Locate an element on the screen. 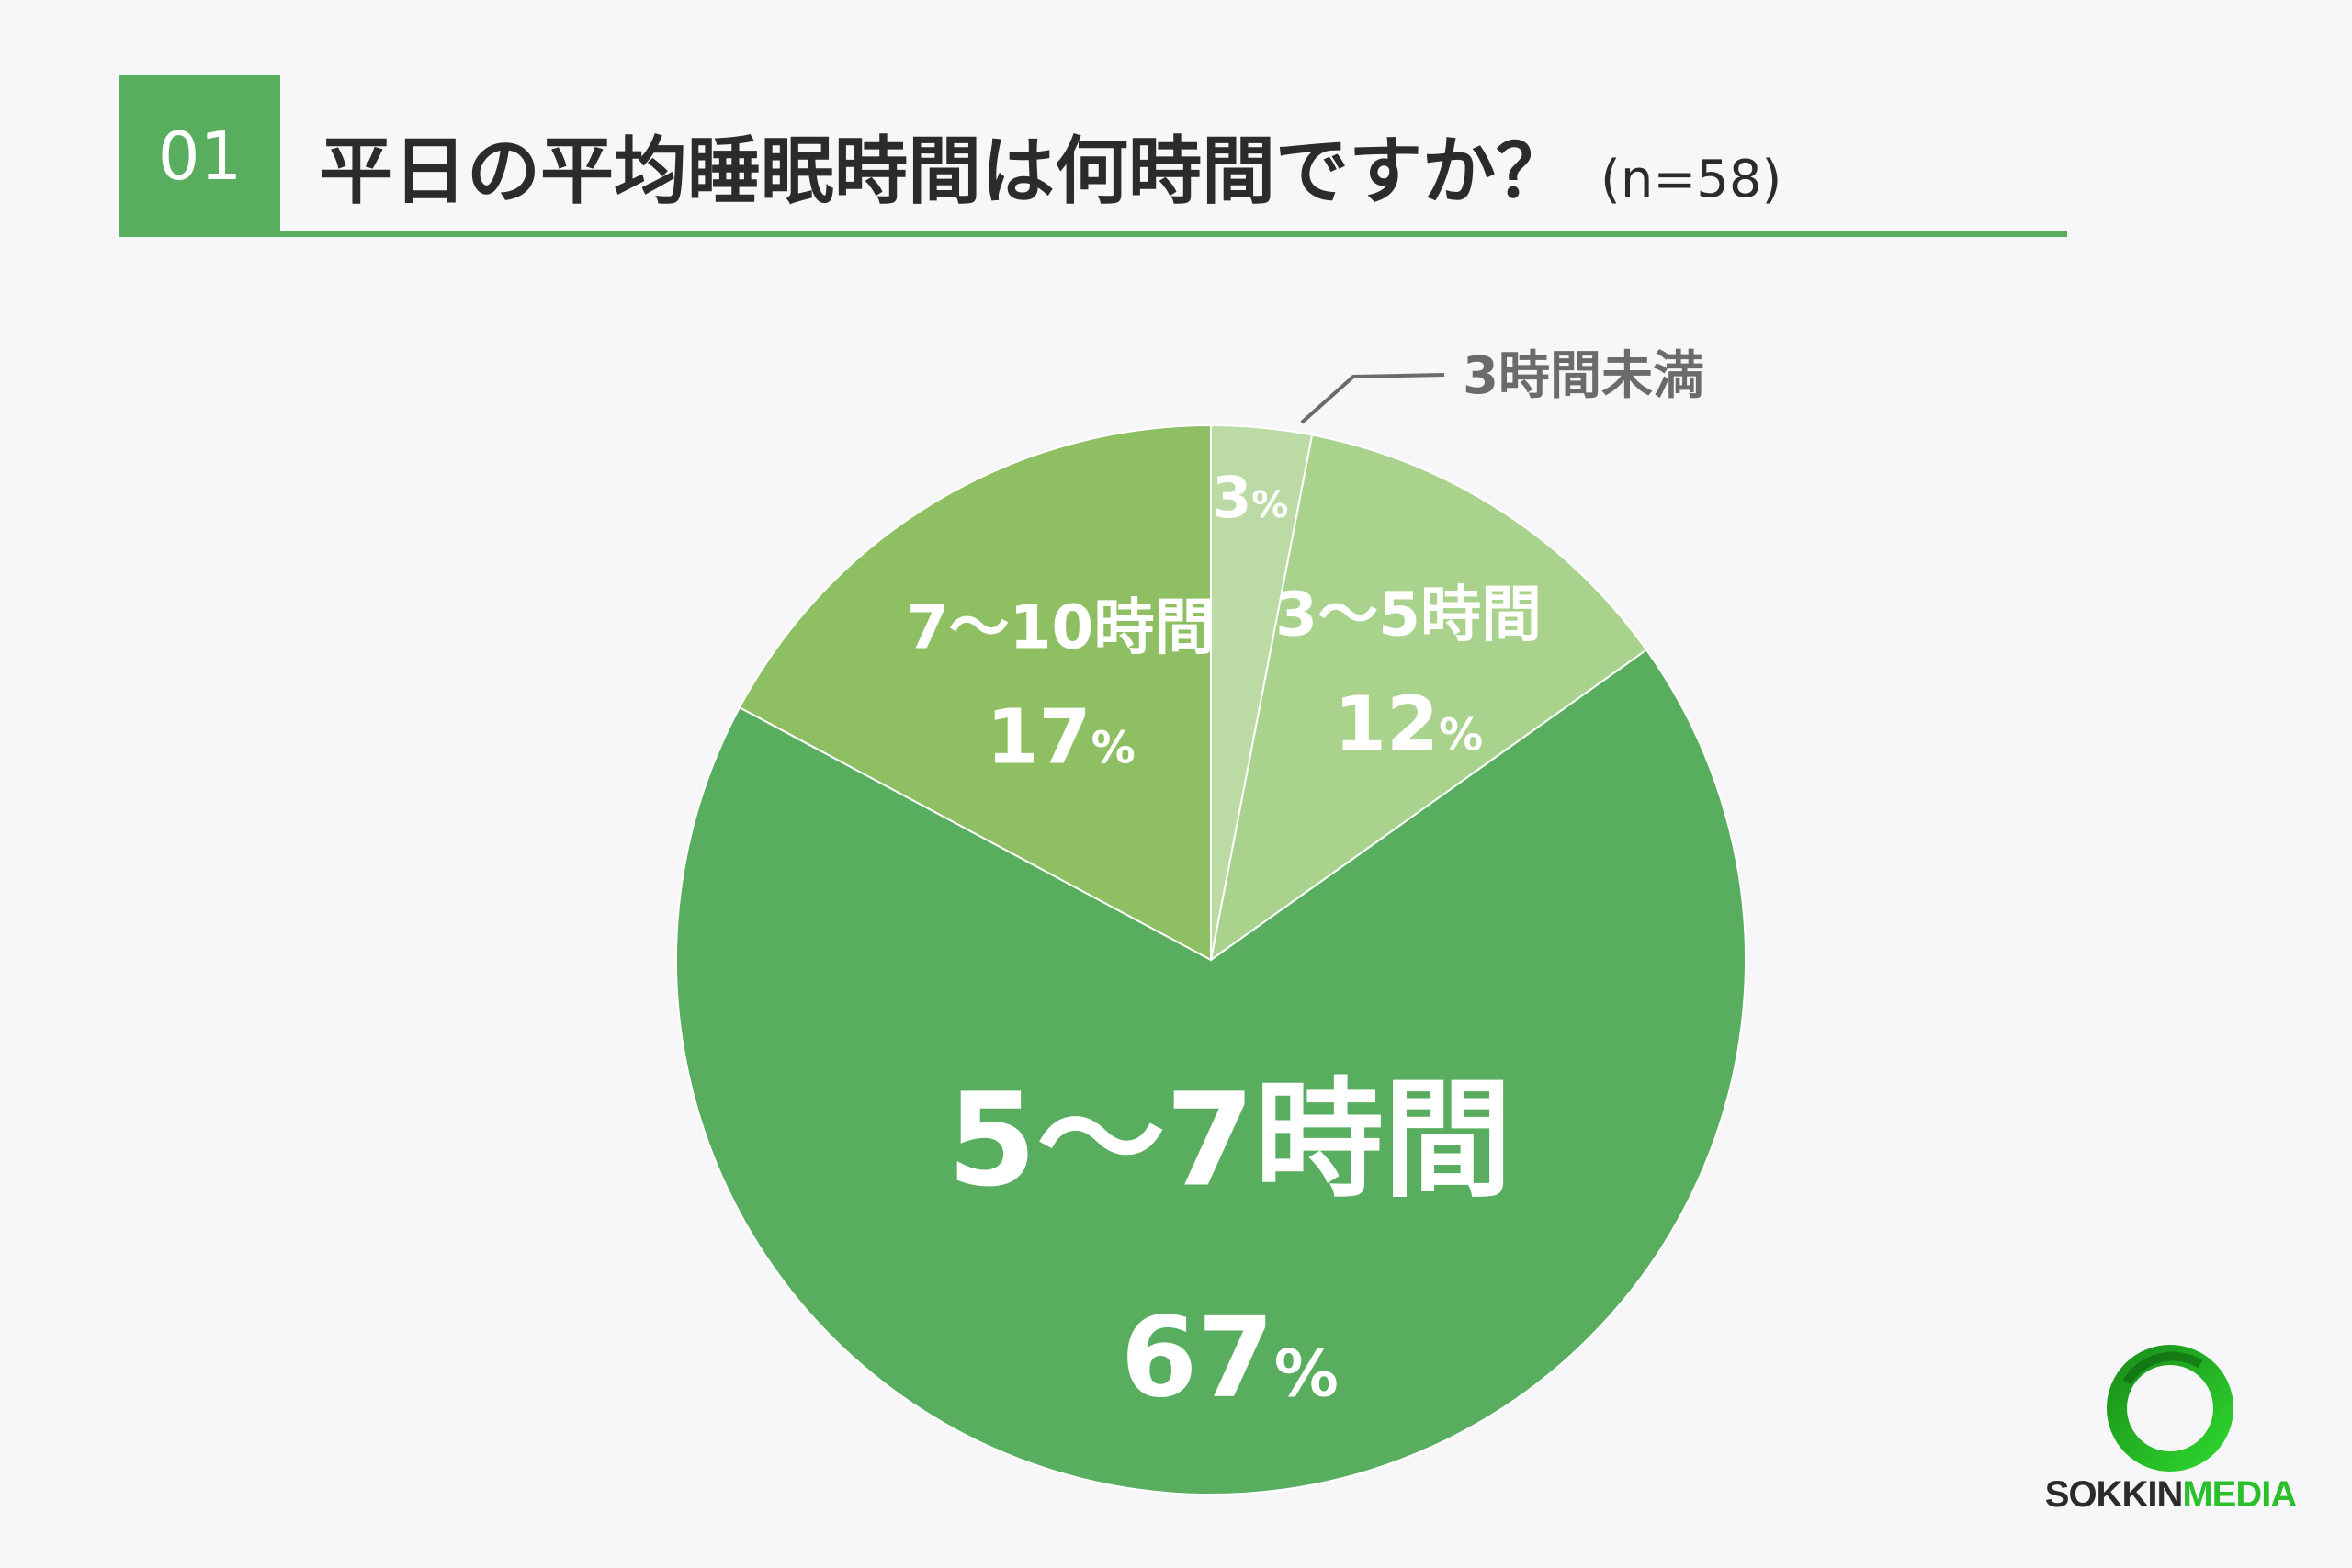 This screenshot has width=2352, height=1568. slice-value-label: 3% is located at coordinates (1250, 498).